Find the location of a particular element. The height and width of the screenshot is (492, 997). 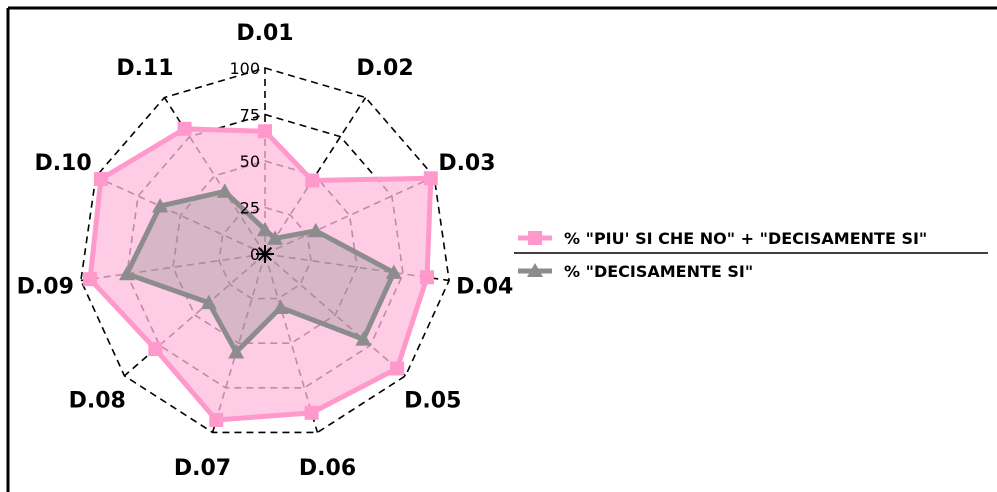

series-1-point-D.01 is located at coordinates (265, 229).